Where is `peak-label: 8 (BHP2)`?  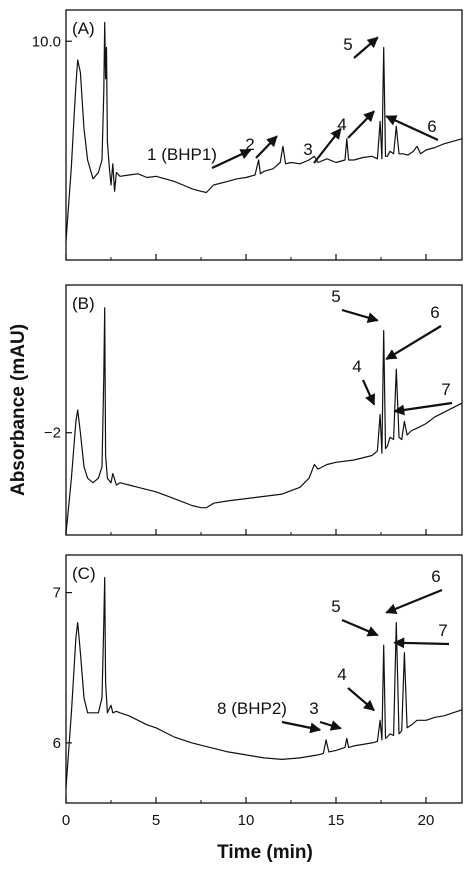 peak-label: 8 (BHP2) is located at coordinates (252, 708).